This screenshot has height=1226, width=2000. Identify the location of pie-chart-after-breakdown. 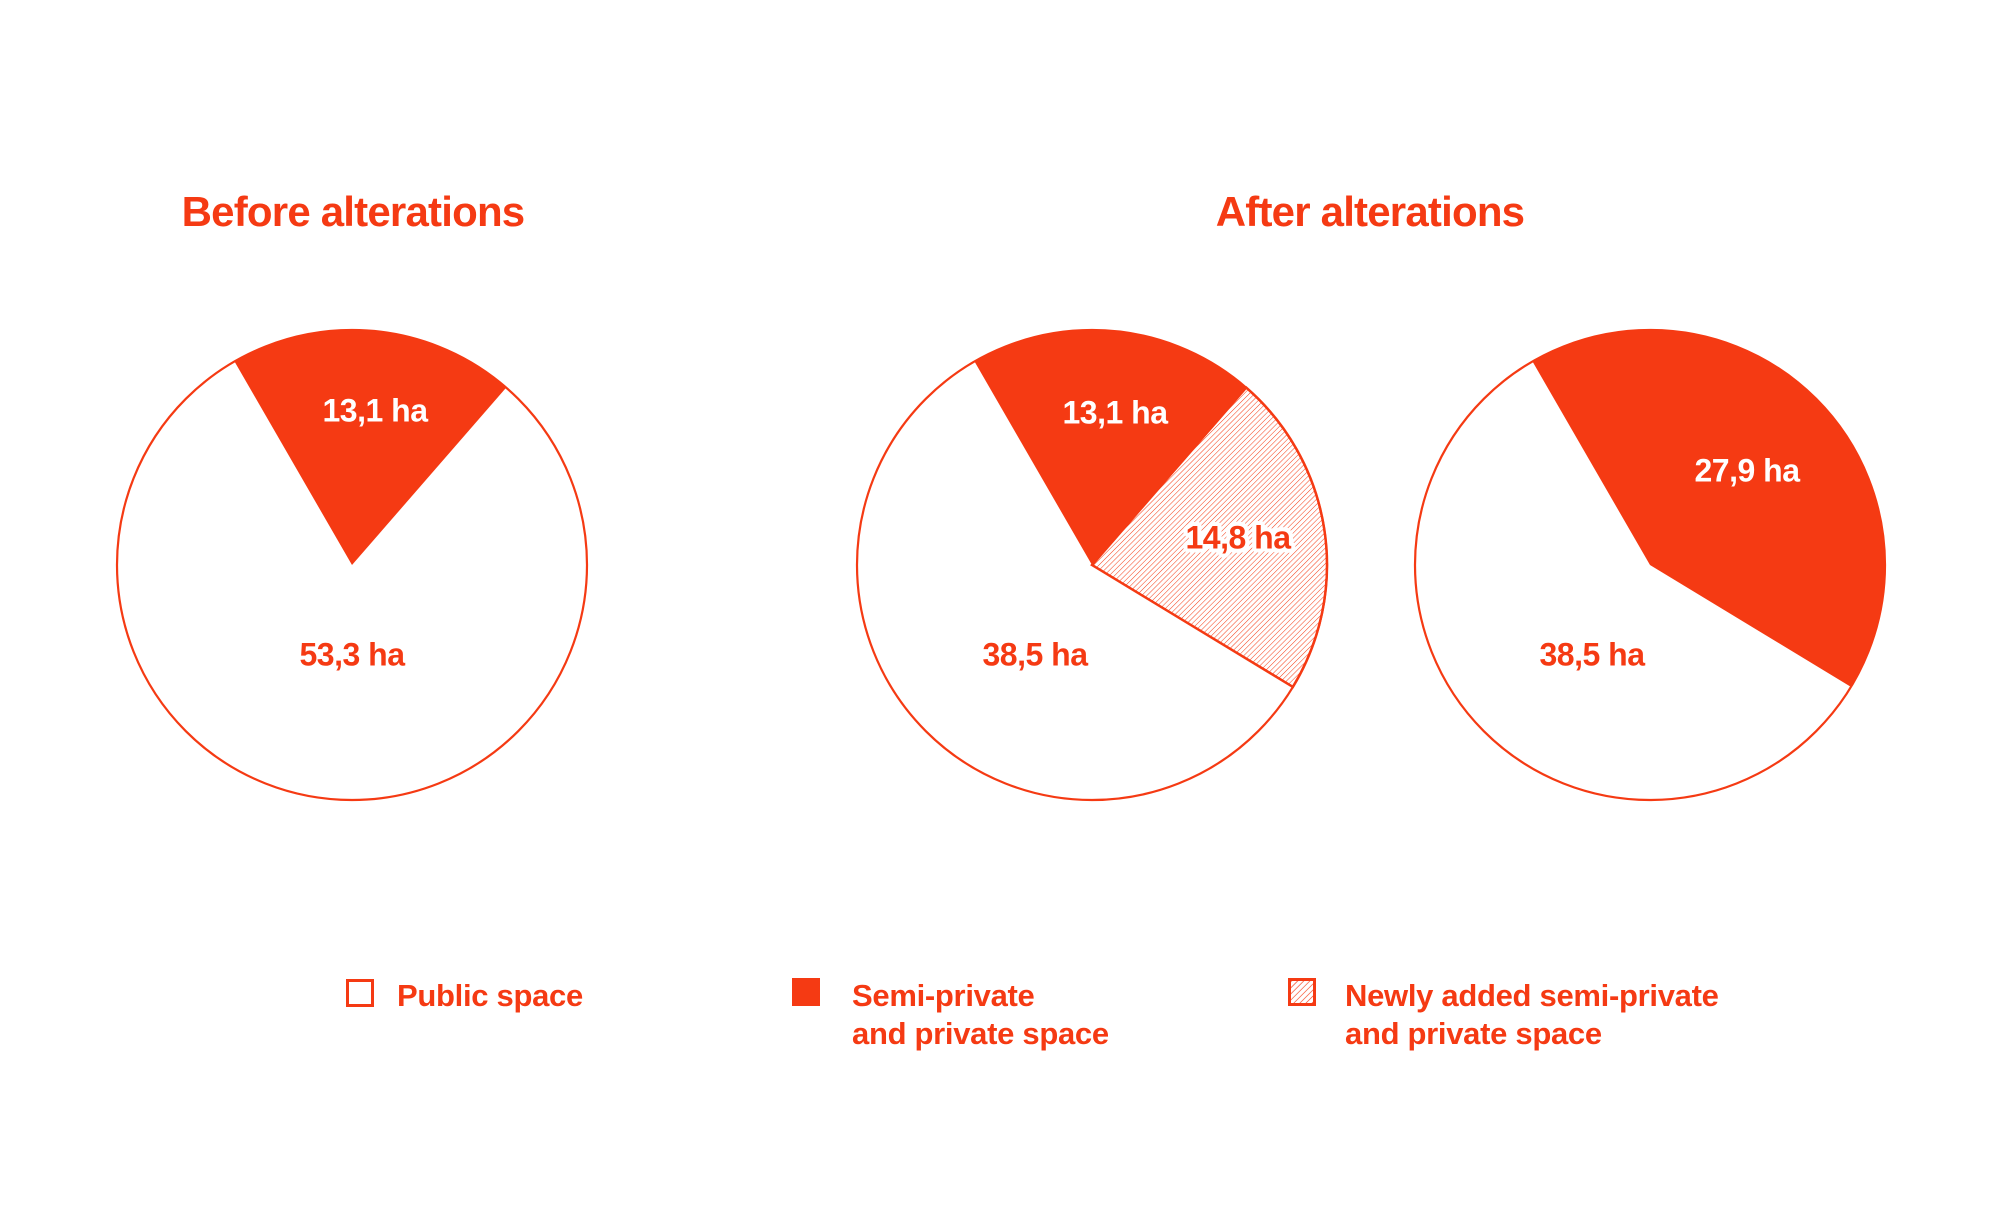
(1092, 565).